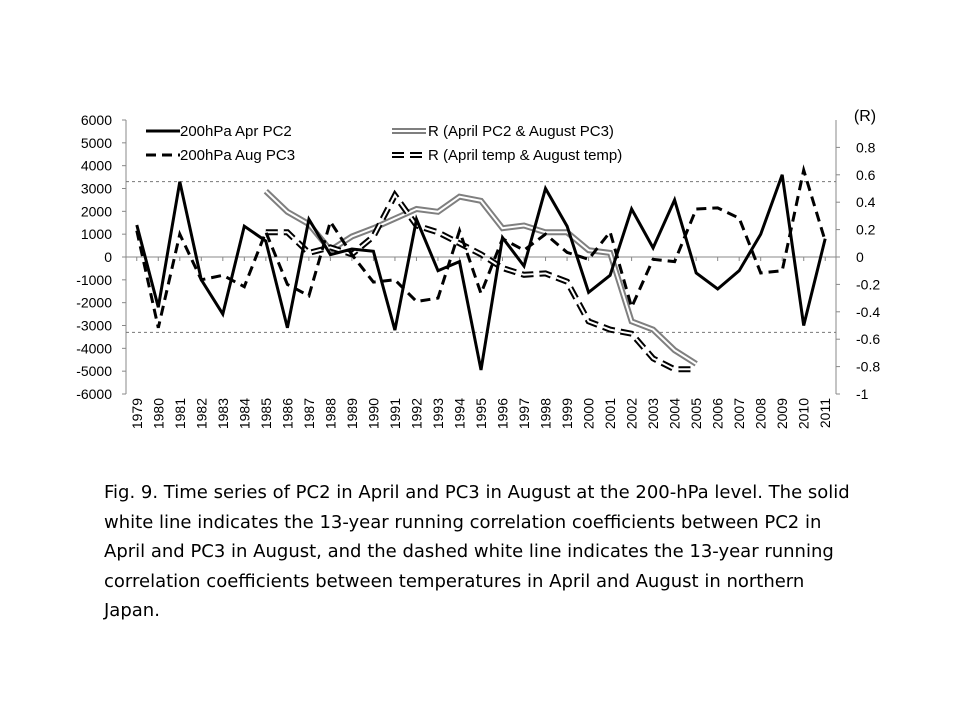 The image size is (960, 720). I want to click on x-tick-label: 1996, so click(503, 413).